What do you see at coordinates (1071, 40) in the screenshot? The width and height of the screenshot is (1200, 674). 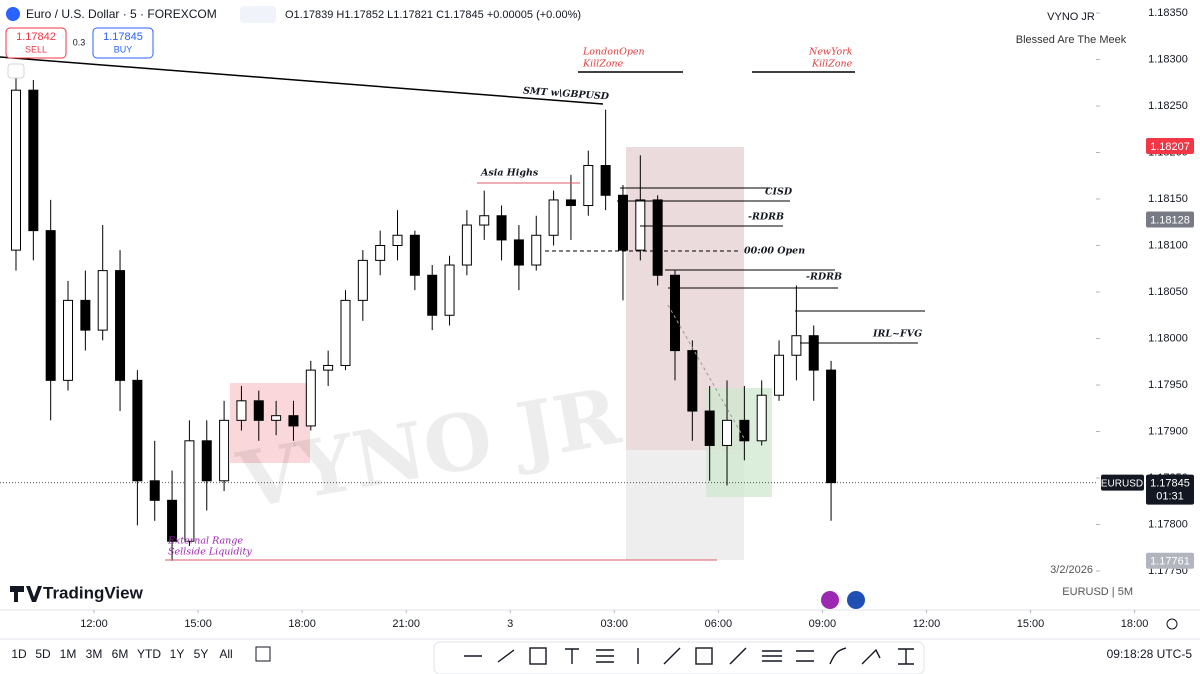 I see `brand-tagline: Blessed Are The Meek` at bounding box center [1071, 40].